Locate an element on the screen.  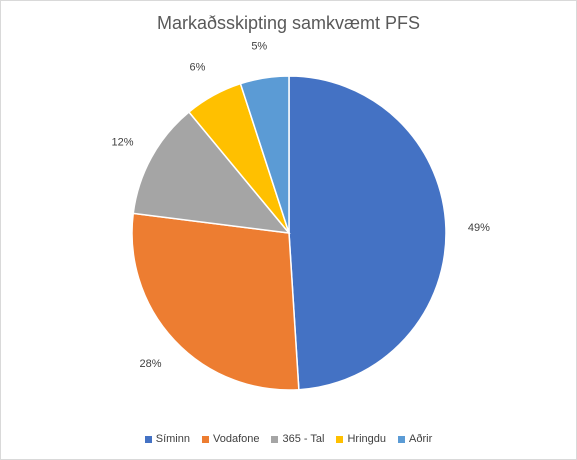
legend-item: Aðrir is located at coordinates (415, 439).